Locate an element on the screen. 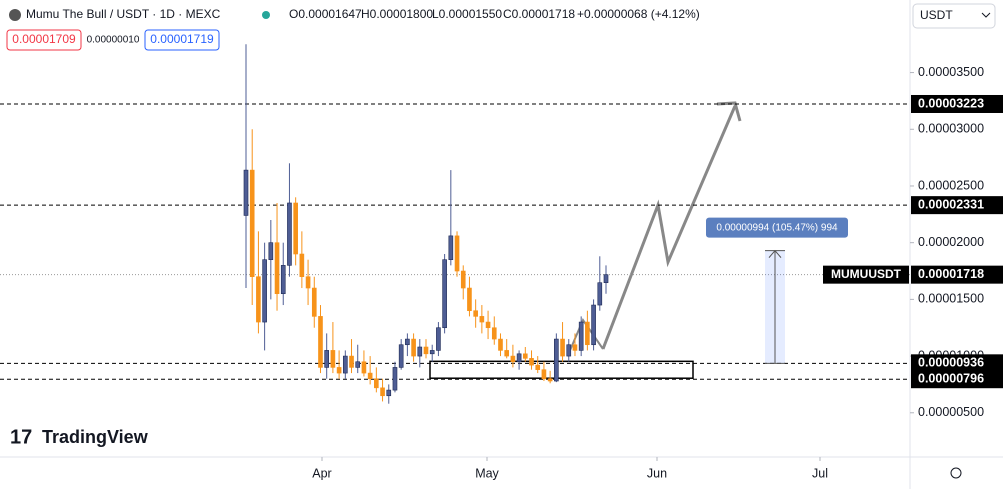  y-tick-label: 0.00000500 is located at coordinates (951, 412).